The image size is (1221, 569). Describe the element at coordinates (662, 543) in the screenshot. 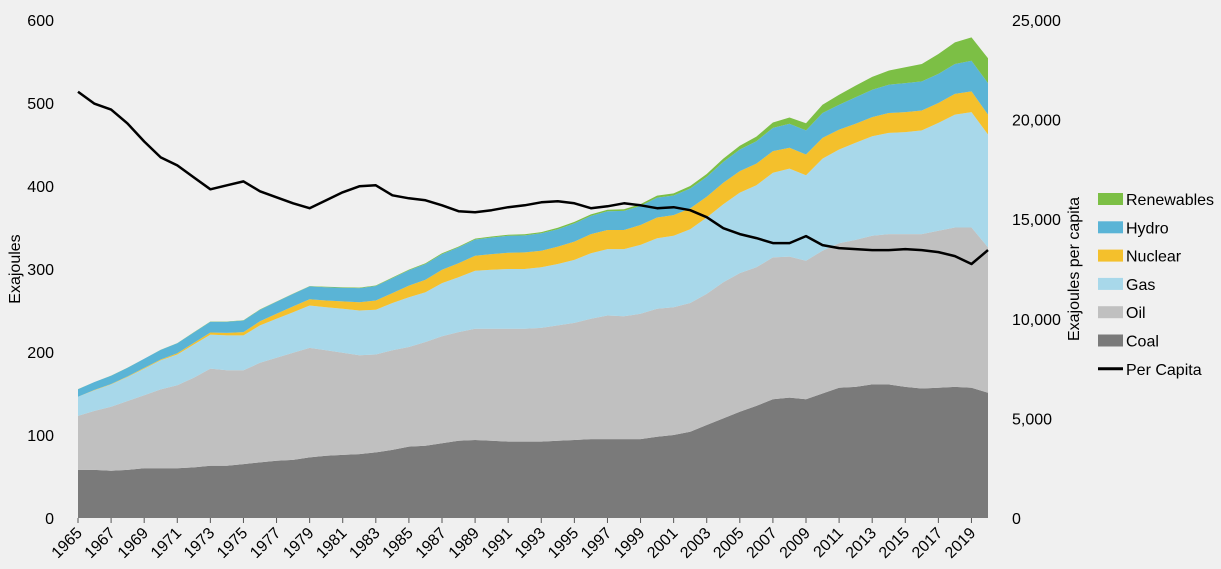

I see `x-tick-label: 2001` at that location.